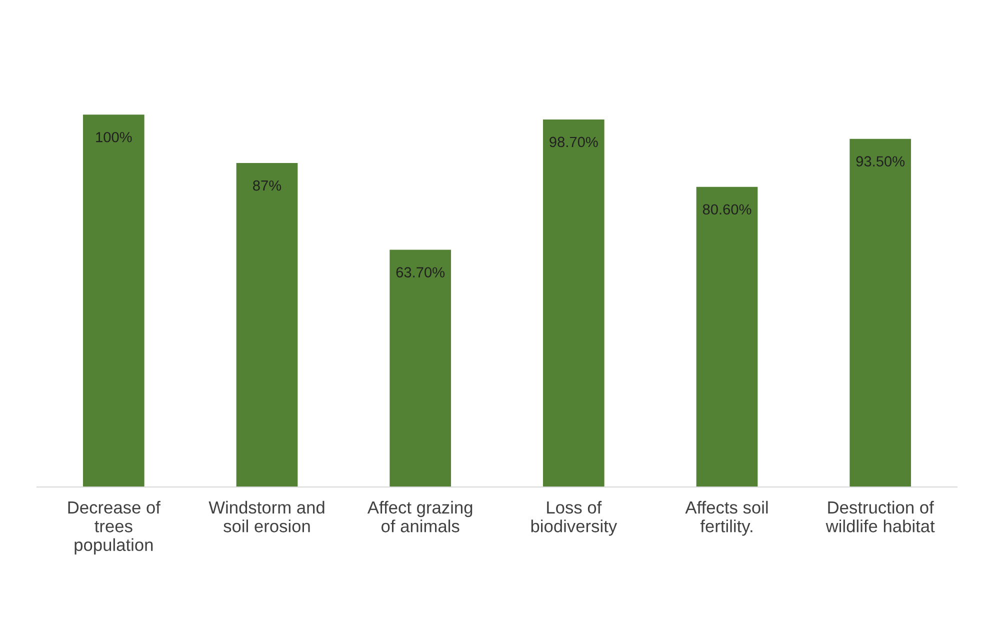 This screenshot has height=632, width=985. What do you see at coordinates (574, 518) in the screenshot?
I see `x-tick-label: Loss of biodiversity` at bounding box center [574, 518].